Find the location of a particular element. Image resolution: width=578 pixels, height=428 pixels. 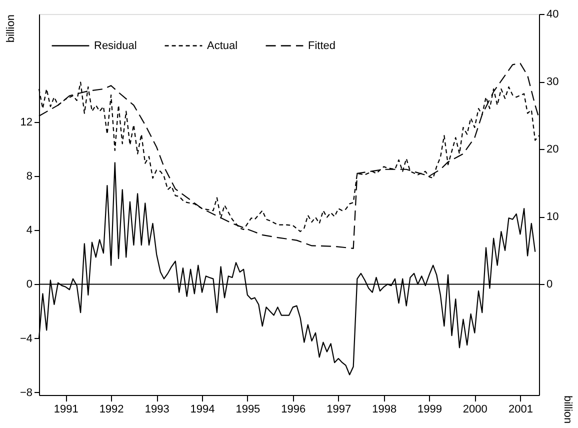

y-tick-label: 12 is located at coordinates (26, 122).